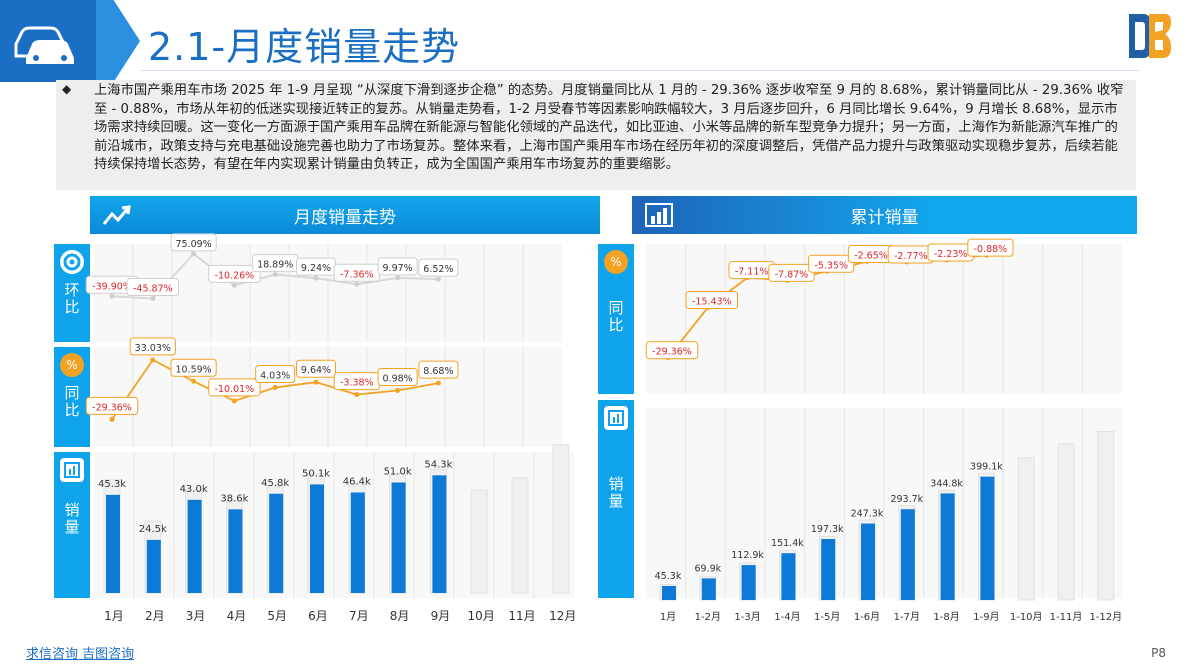  I want to click on volume-data-label: 24.5k, so click(153, 529).